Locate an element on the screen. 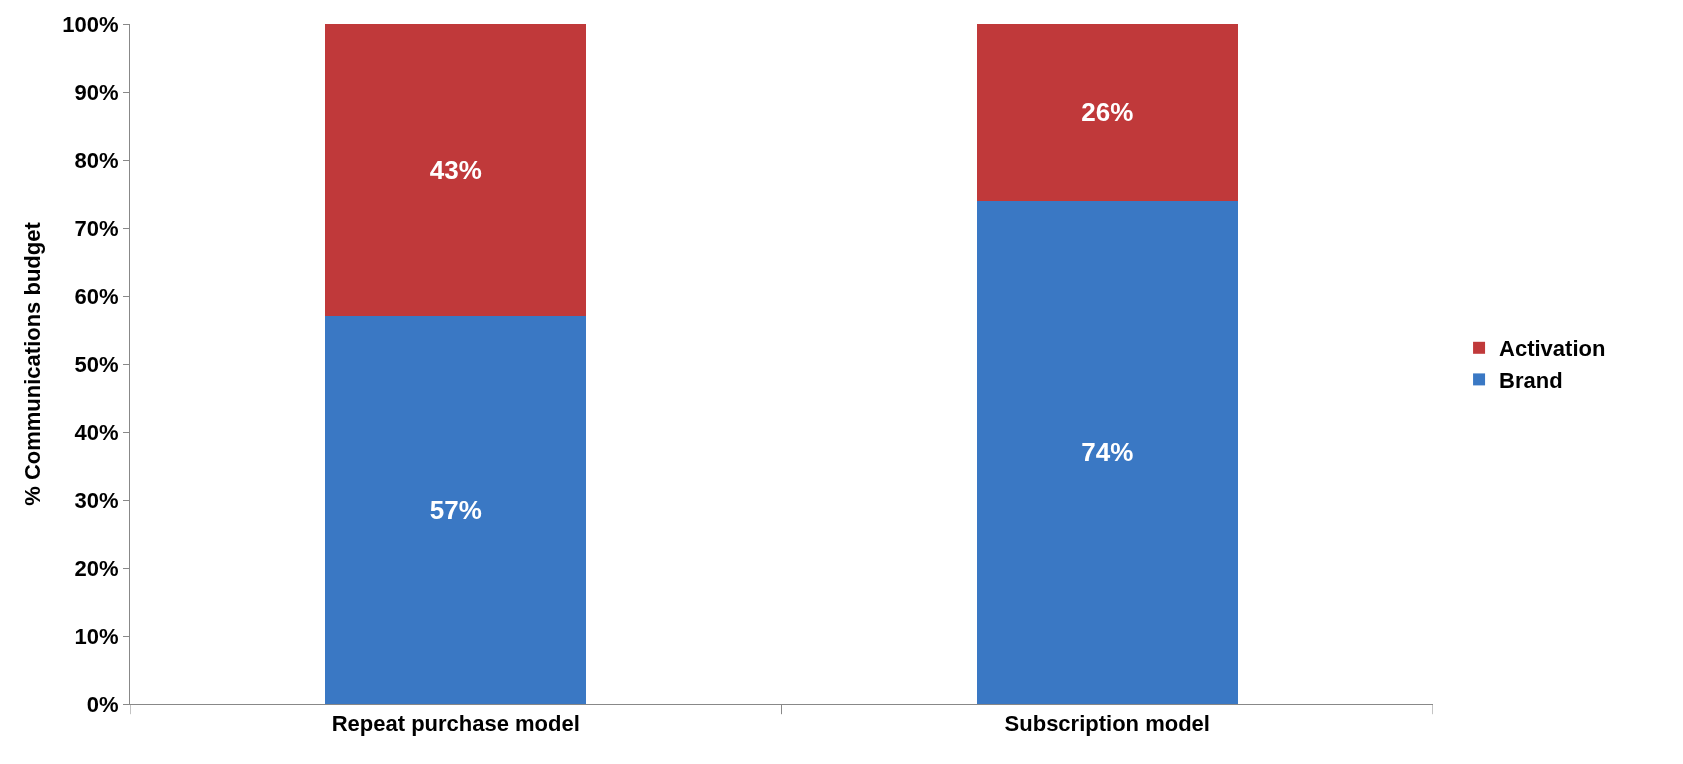 This screenshot has width=1683, height=764. x-tick-label: Repeat purchase model is located at coordinates (455, 724).